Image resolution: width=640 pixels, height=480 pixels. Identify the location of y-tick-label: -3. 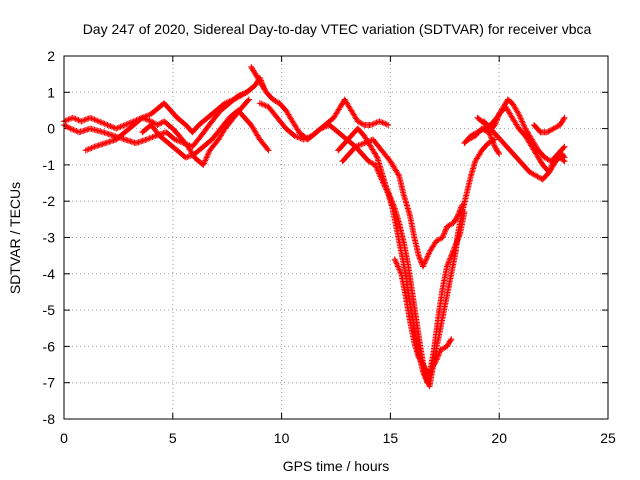
(49, 238).